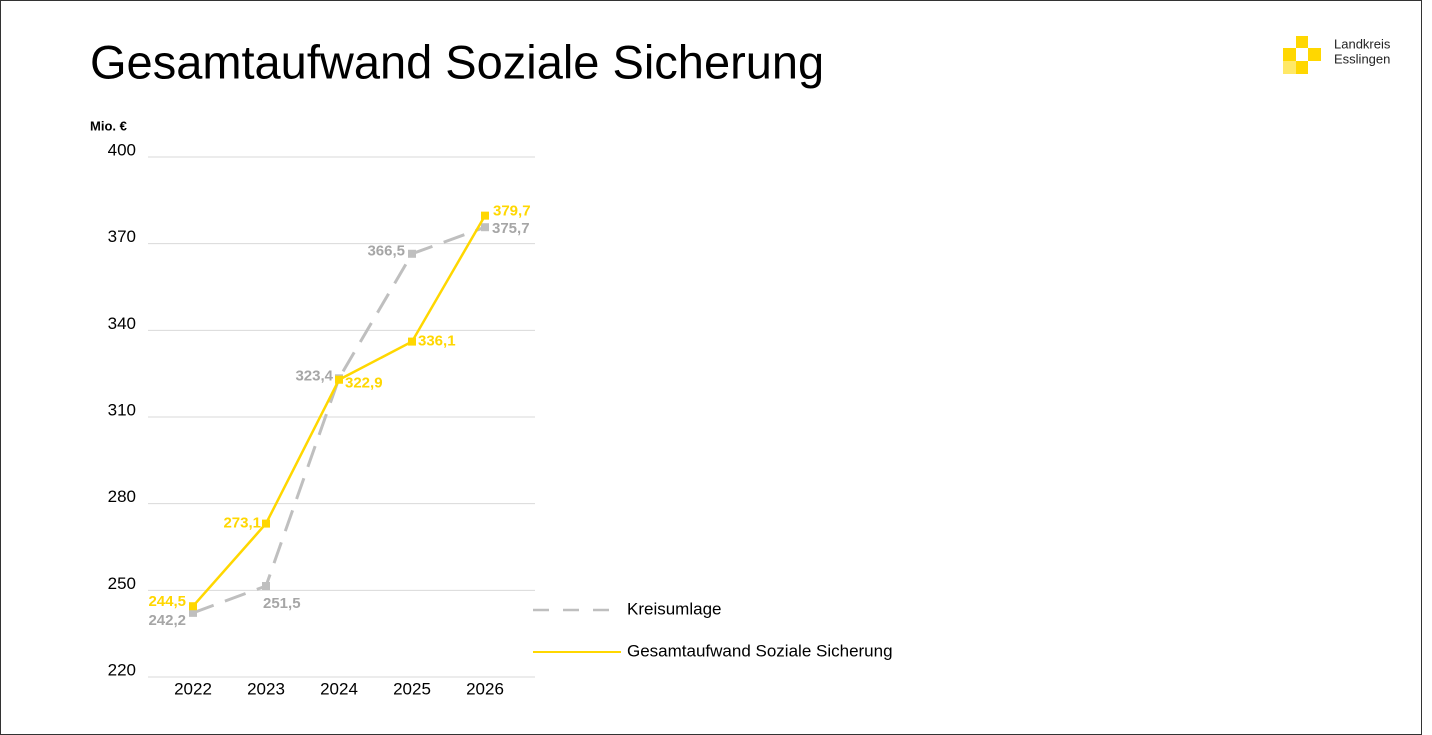  Describe the element at coordinates (193, 688) in the screenshot. I see `x-tick-label: 2022` at that location.